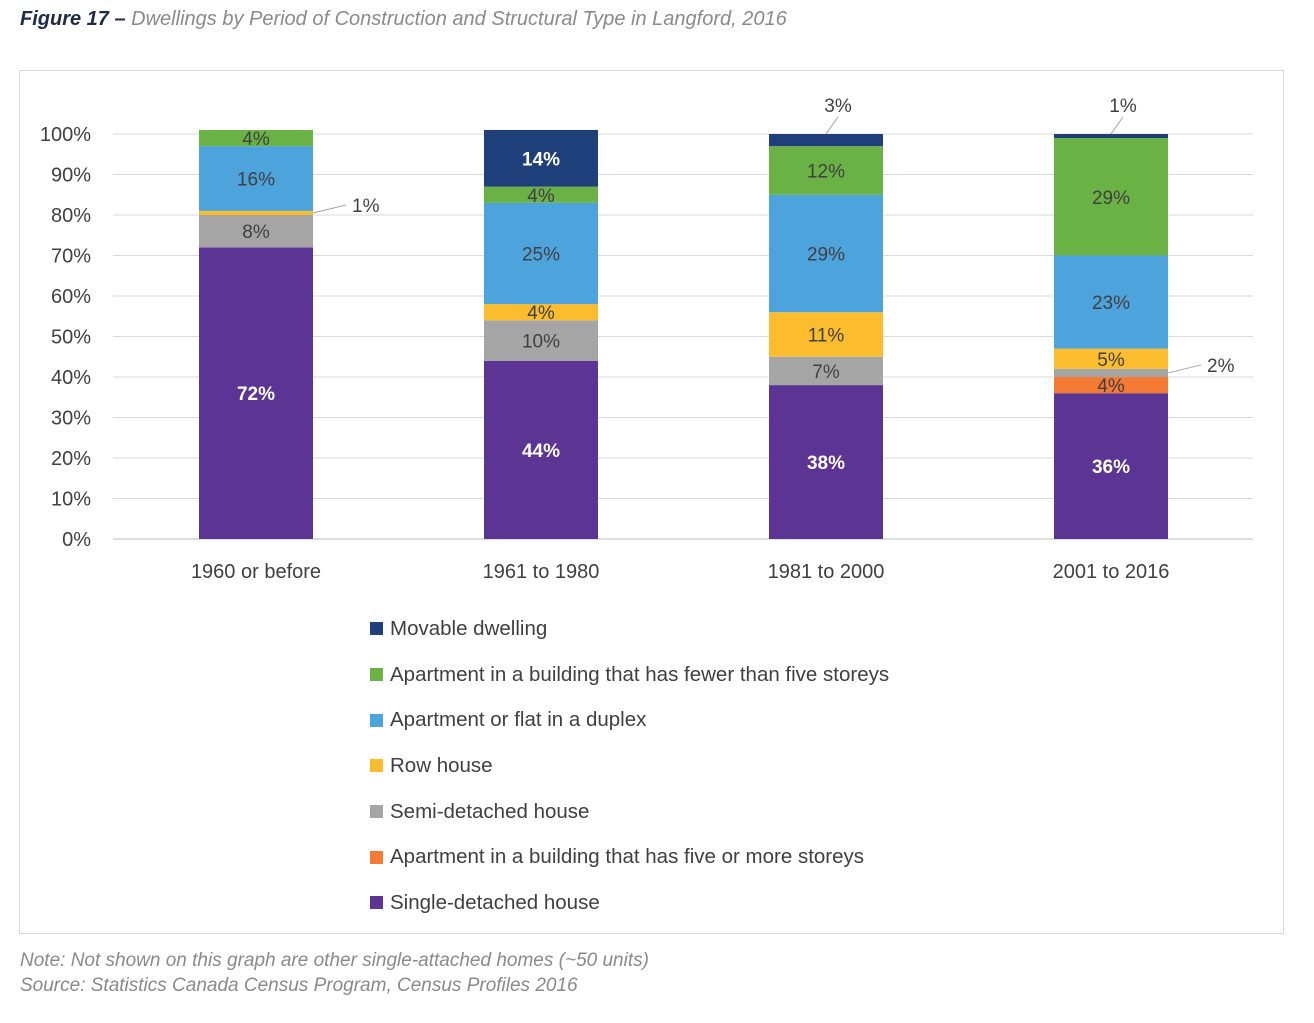 The height and width of the screenshot is (1023, 1314). What do you see at coordinates (71, 176) in the screenshot?
I see `y-tick-label: 90%` at bounding box center [71, 176].